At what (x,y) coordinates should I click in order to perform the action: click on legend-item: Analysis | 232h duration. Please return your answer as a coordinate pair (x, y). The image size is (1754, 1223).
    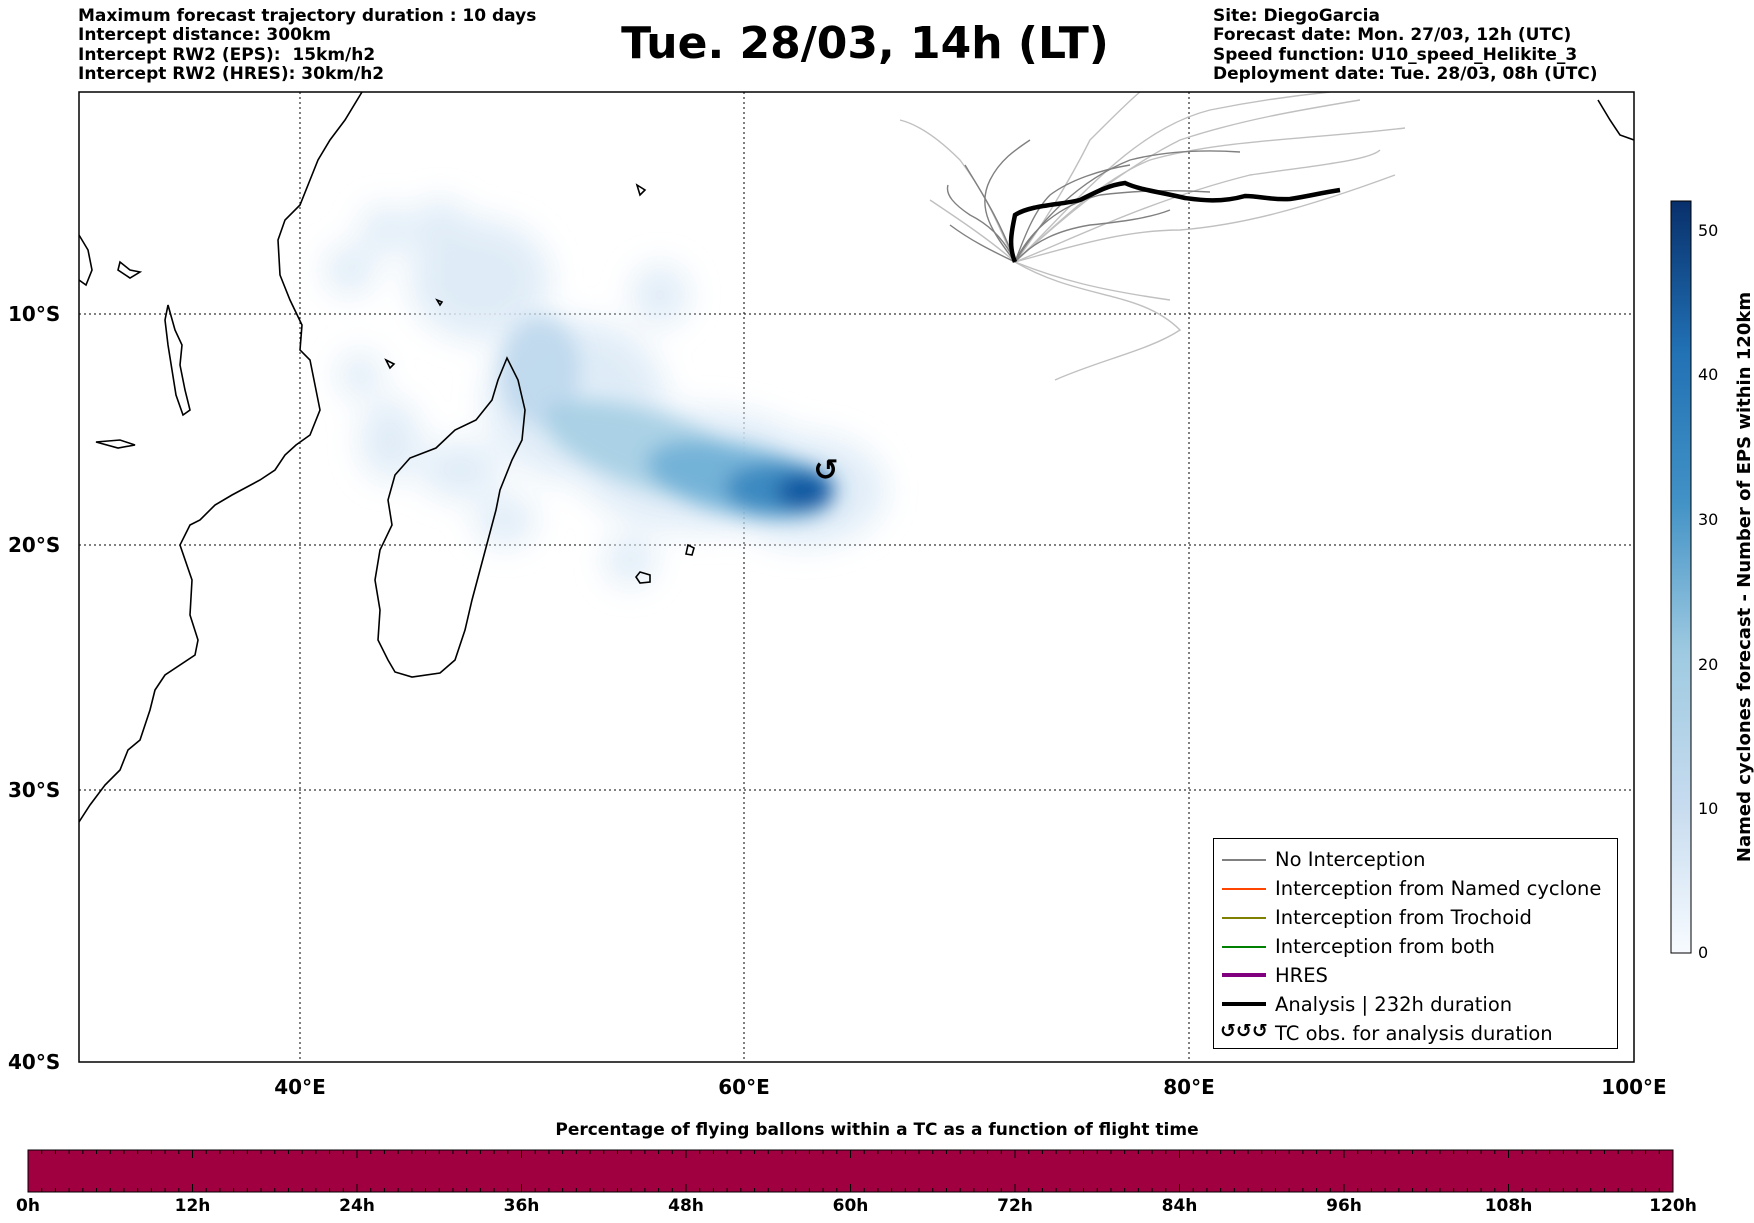
    Looking at the image, I should click on (1415, 1005).